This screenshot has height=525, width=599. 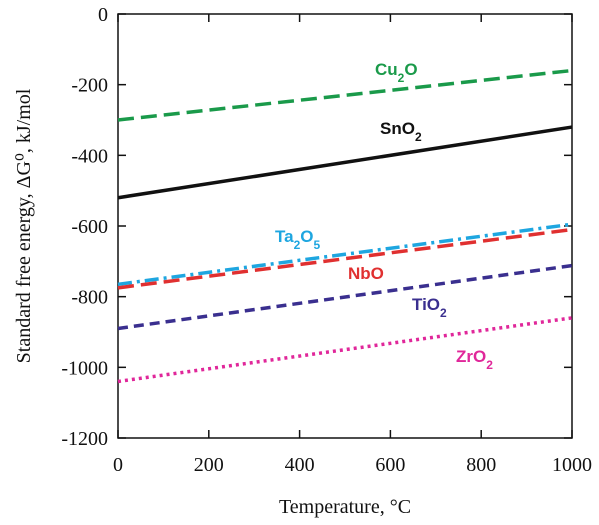 What do you see at coordinates (345, 162) in the screenshot?
I see `series-line-sno2` at bounding box center [345, 162].